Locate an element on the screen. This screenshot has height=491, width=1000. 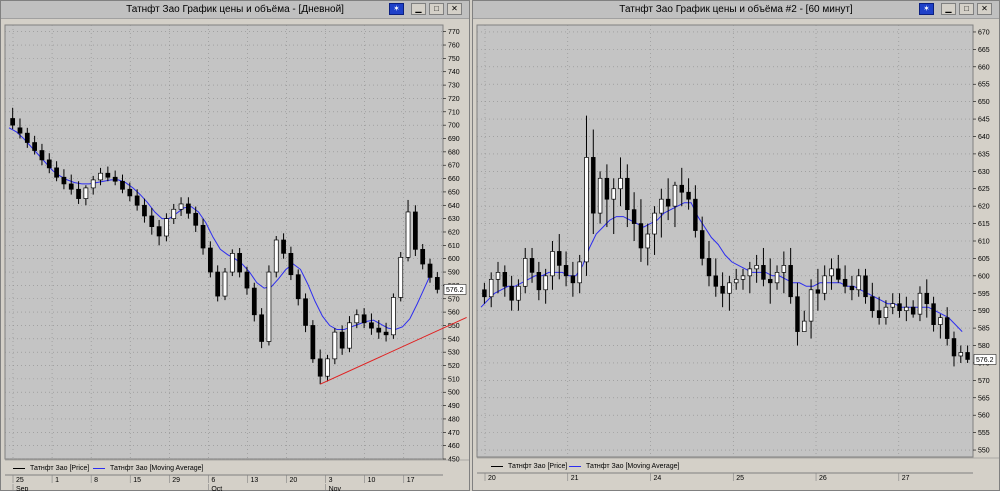
y-tick-label: 770 is located at coordinates (454, 32).